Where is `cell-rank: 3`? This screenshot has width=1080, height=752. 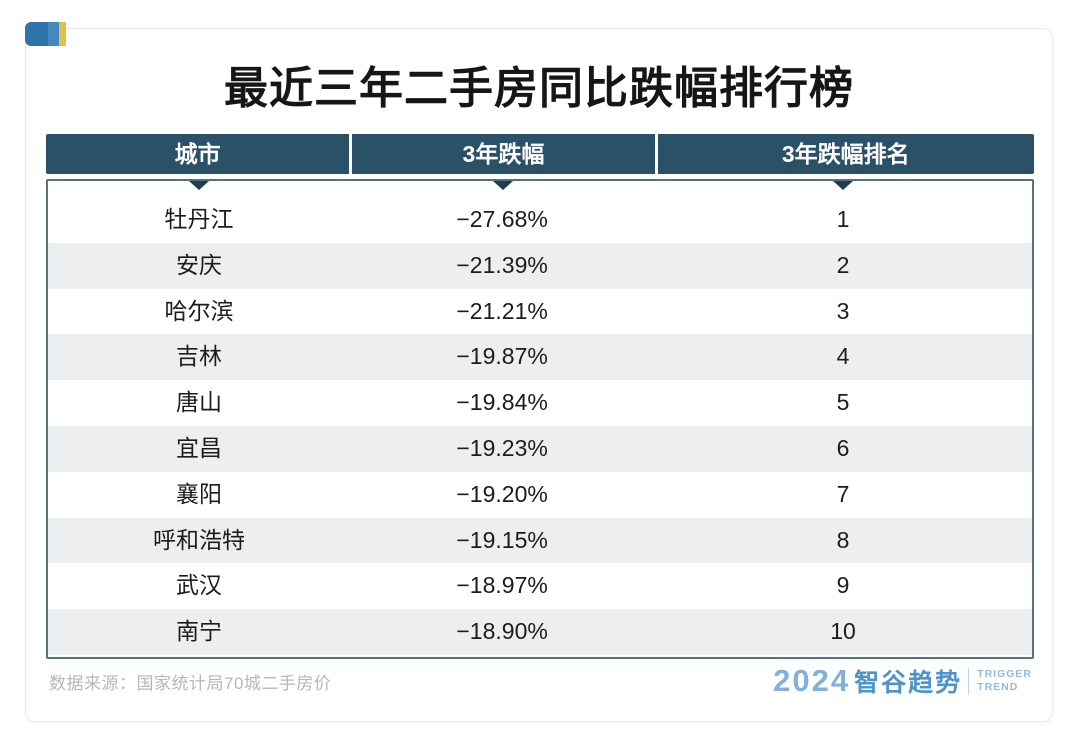
cell-rank: 3 is located at coordinates (843, 310).